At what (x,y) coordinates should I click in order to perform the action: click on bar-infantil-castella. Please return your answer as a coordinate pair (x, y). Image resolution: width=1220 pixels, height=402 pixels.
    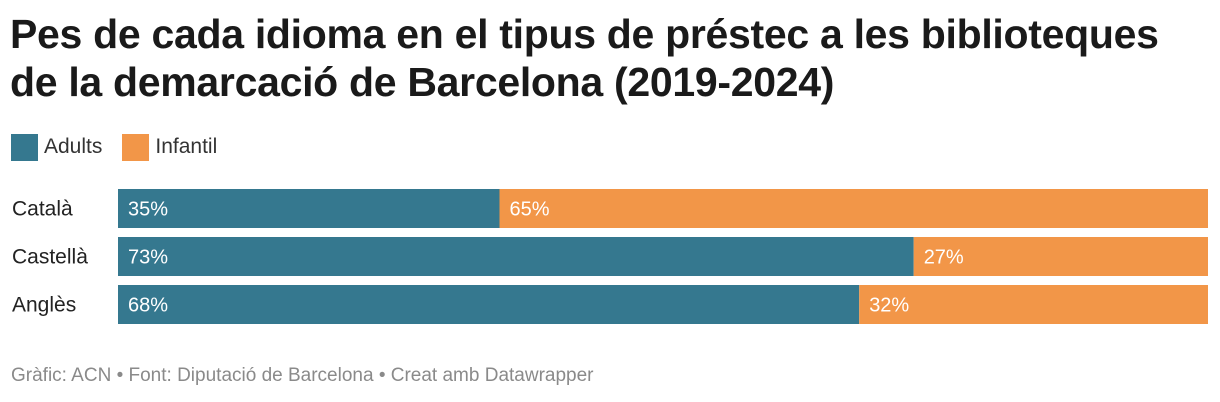
    Looking at the image, I should click on (1060, 256).